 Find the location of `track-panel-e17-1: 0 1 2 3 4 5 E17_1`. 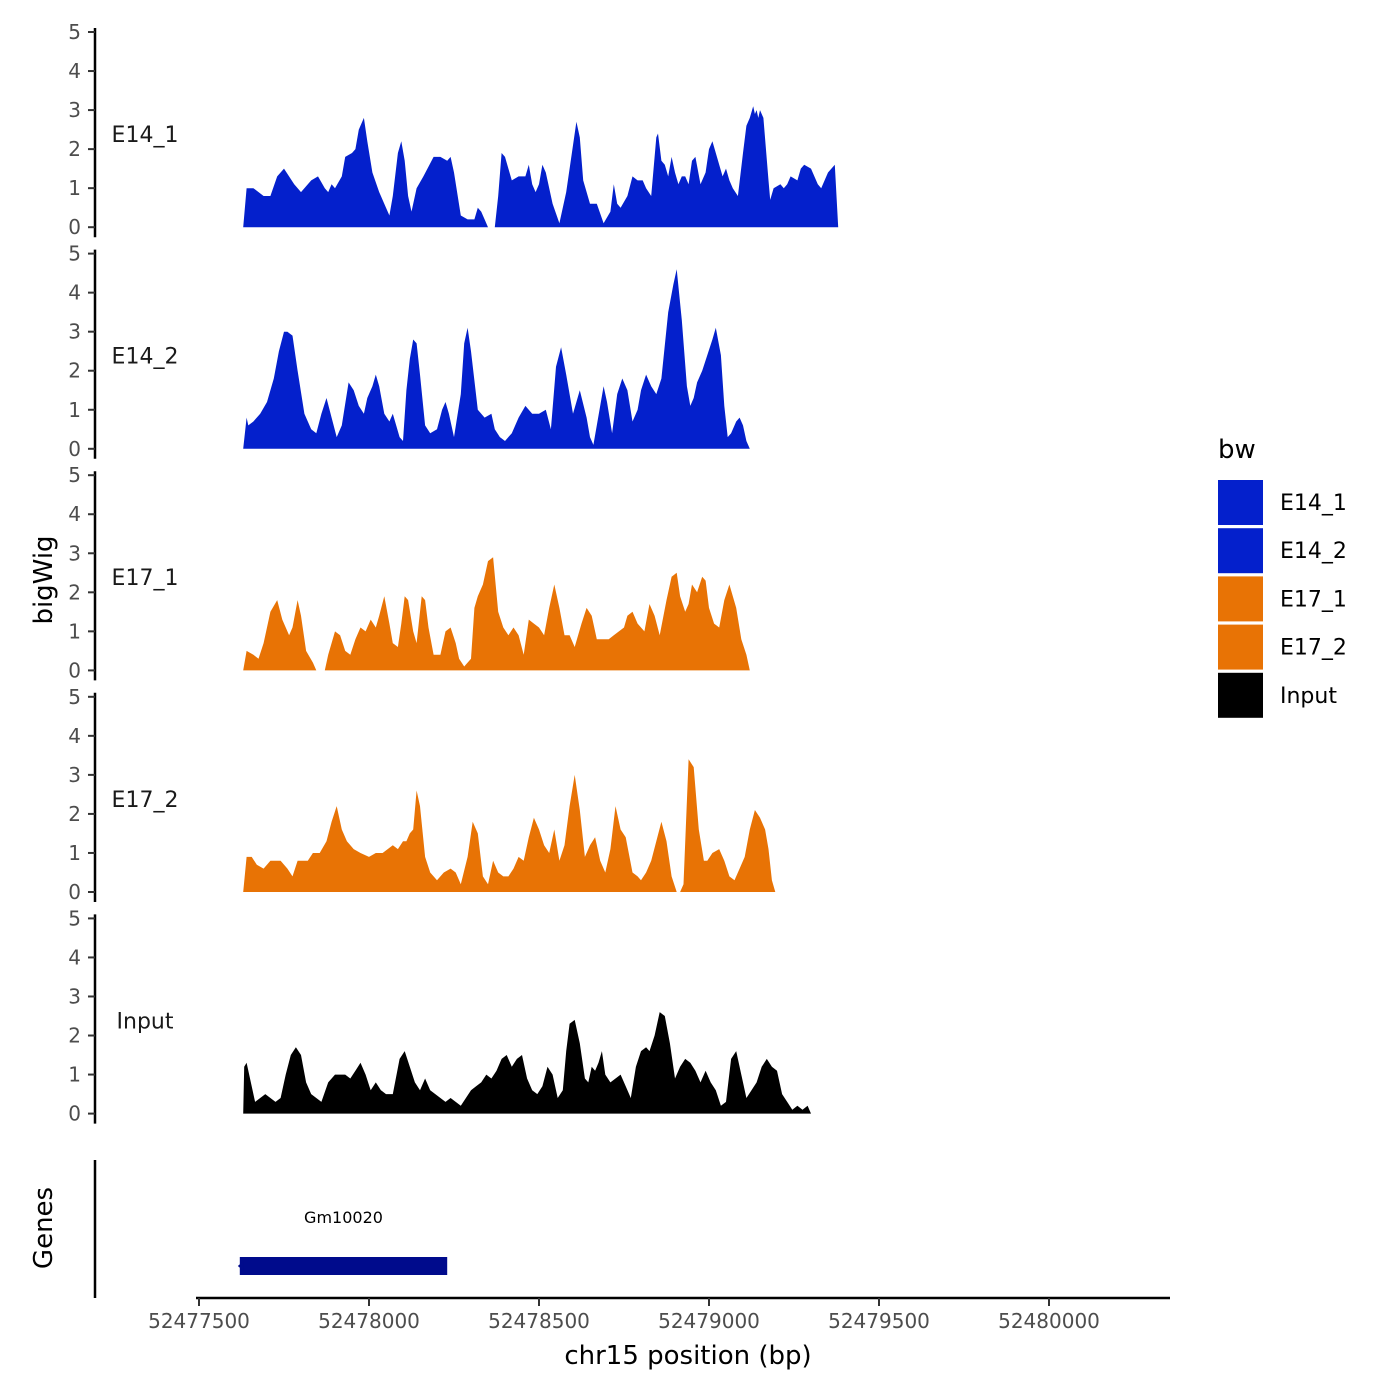

track-panel-e17-1: 0 1 2 3 4 5 E17_1 is located at coordinates (494, 572).